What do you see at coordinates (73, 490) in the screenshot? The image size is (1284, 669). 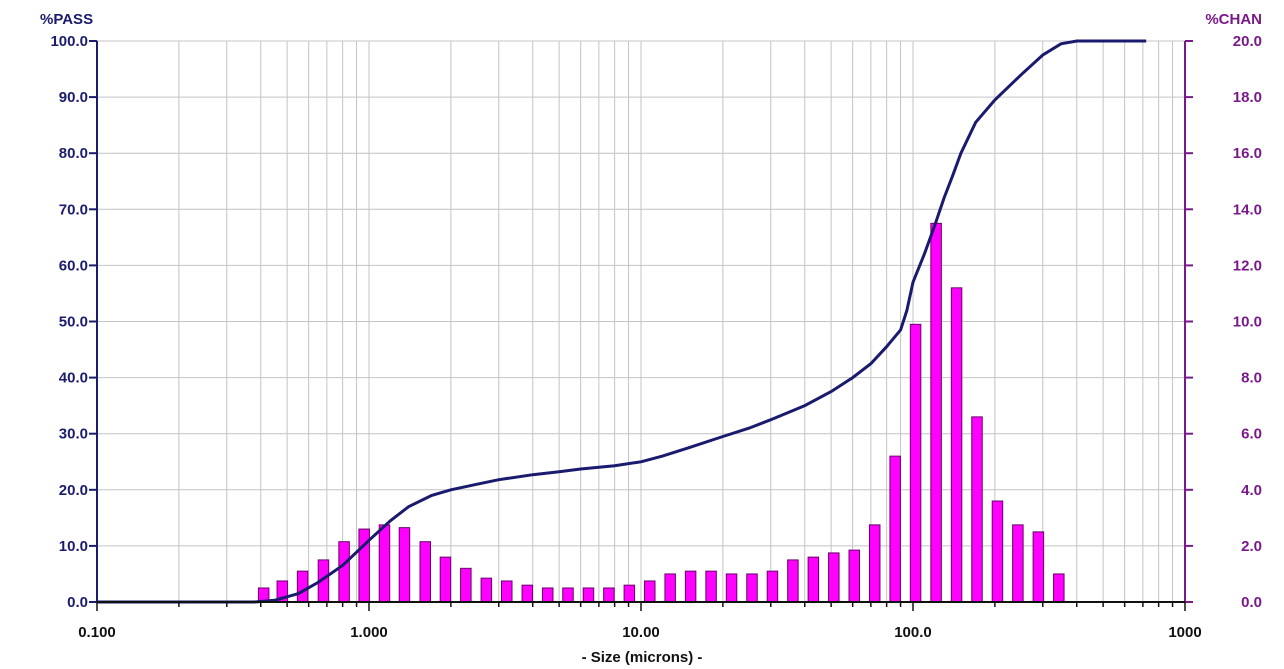 I see `left-tick-label: 20.0` at bounding box center [73, 490].